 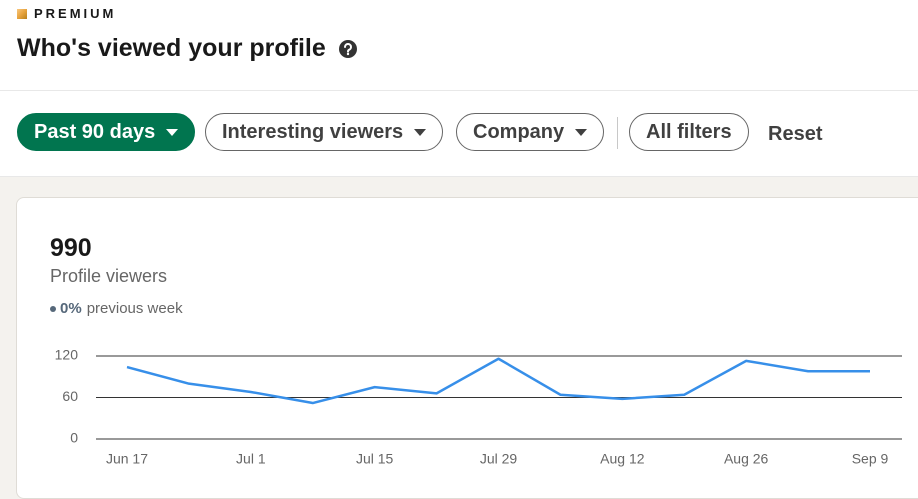 I want to click on premium-icon, so click(x=22, y=13).